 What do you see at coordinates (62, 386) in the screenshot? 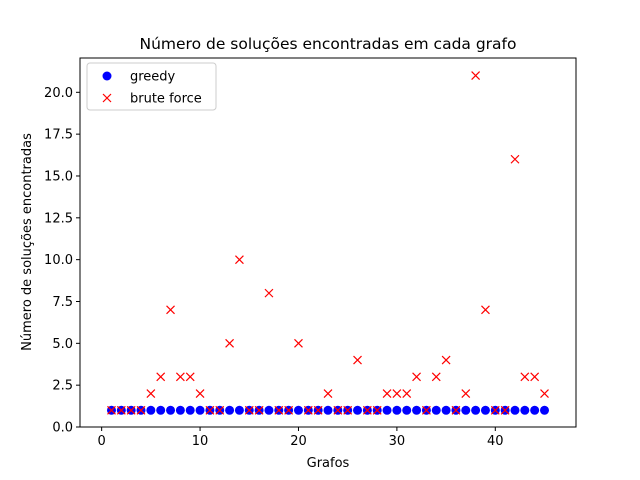
I see `y-tick-label: 2.5` at bounding box center [62, 386].